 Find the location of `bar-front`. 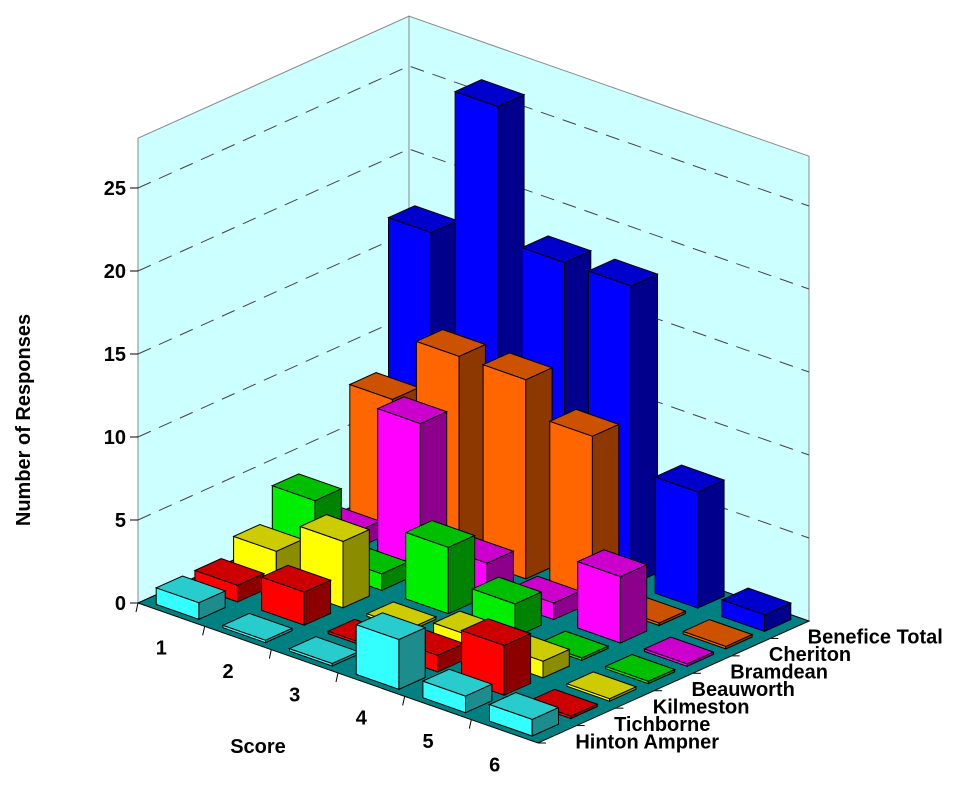

bar-front is located at coordinates (676, 542).